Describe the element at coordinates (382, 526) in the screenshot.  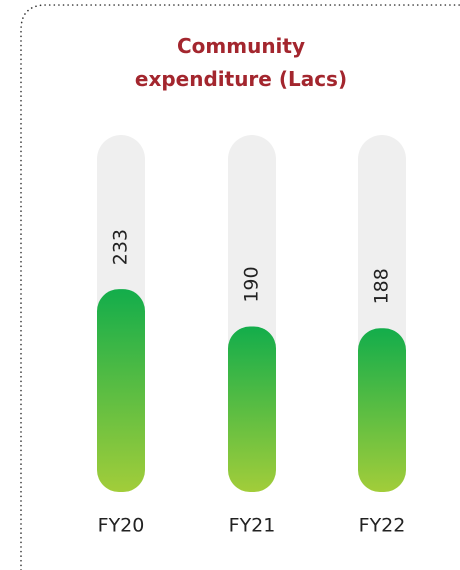
I see `x-tick-label: FY22` at that location.